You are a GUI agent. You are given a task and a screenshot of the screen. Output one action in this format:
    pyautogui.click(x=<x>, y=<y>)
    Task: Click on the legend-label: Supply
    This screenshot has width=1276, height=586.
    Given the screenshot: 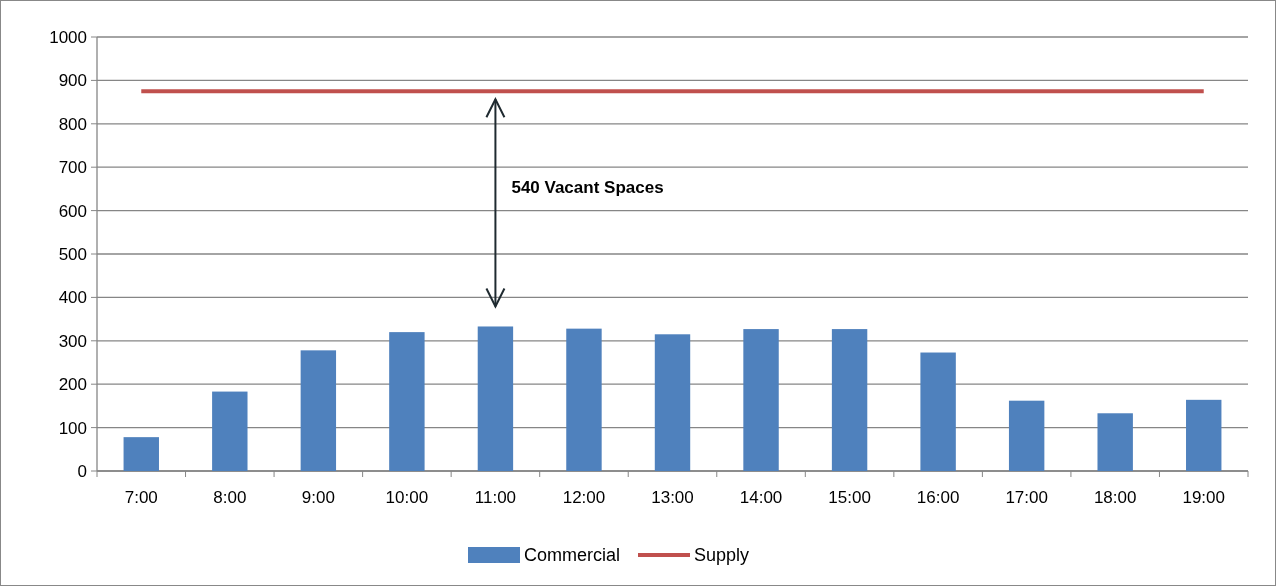 What is the action you would take?
    pyautogui.click(x=722, y=555)
    